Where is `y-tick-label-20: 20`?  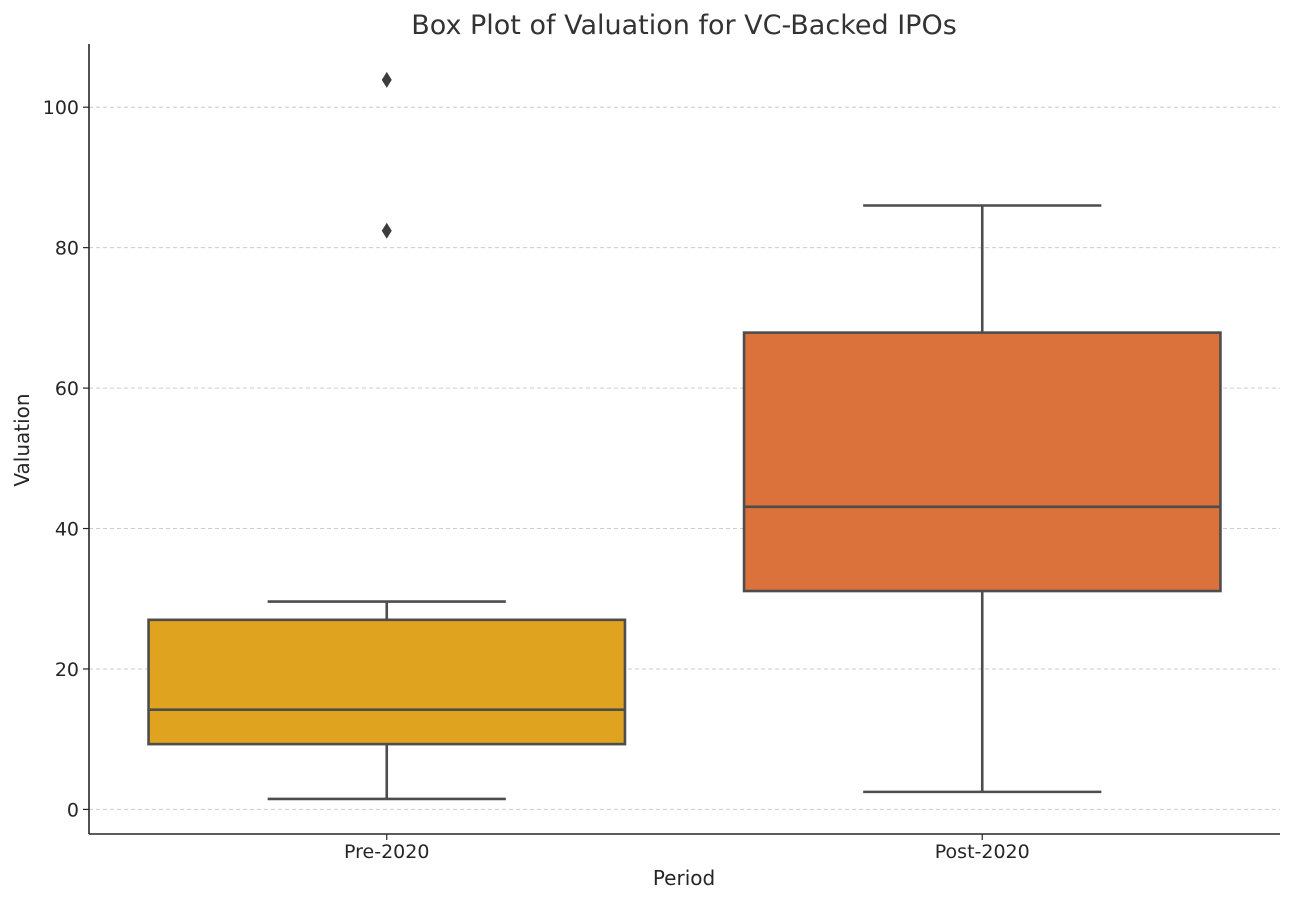 y-tick-label-20: 20 is located at coordinates (67, 670).